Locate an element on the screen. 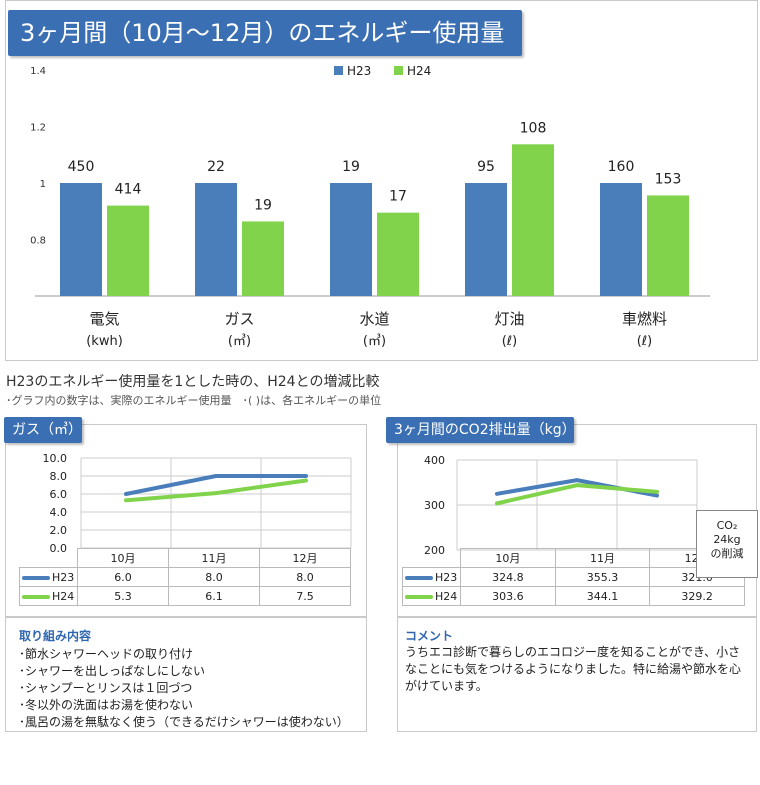  y-tick-label: 6.0 is located at coordinates (59, 494).